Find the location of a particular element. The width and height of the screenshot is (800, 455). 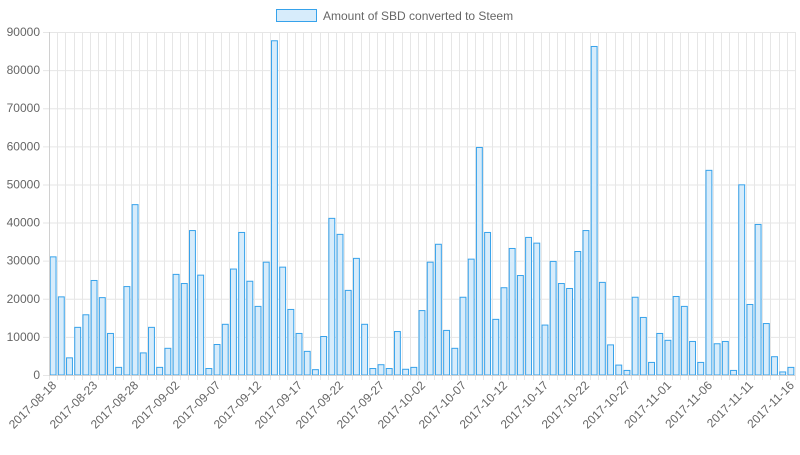

y-tick-label: 60000 is located at coordinates (24, 146).